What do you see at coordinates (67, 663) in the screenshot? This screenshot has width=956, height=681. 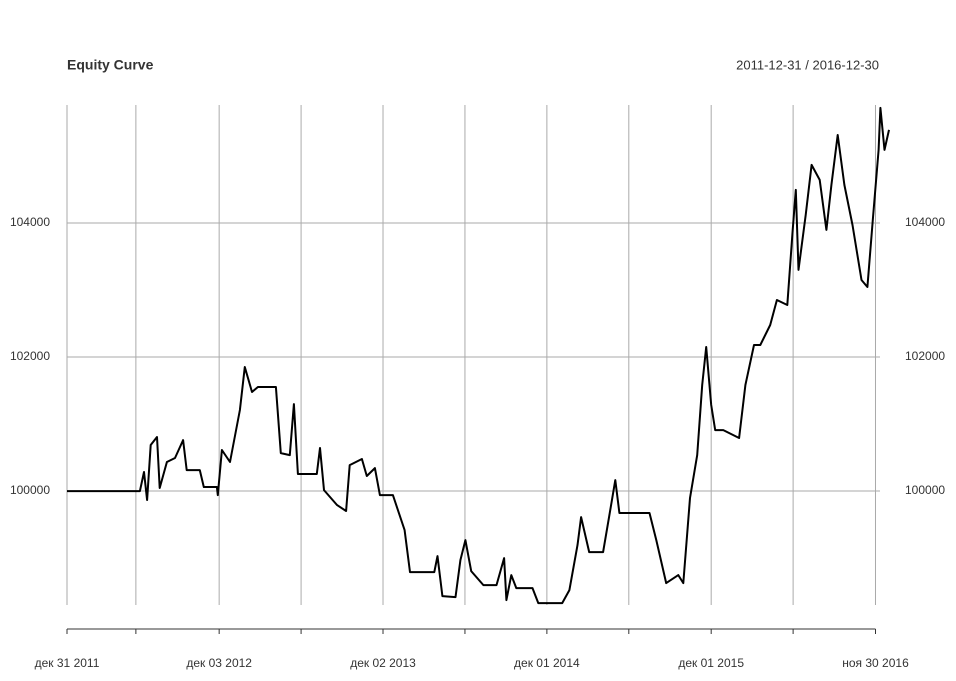 I see `x-tick-label: дек 31 2011` at bounding box center [67, 663].